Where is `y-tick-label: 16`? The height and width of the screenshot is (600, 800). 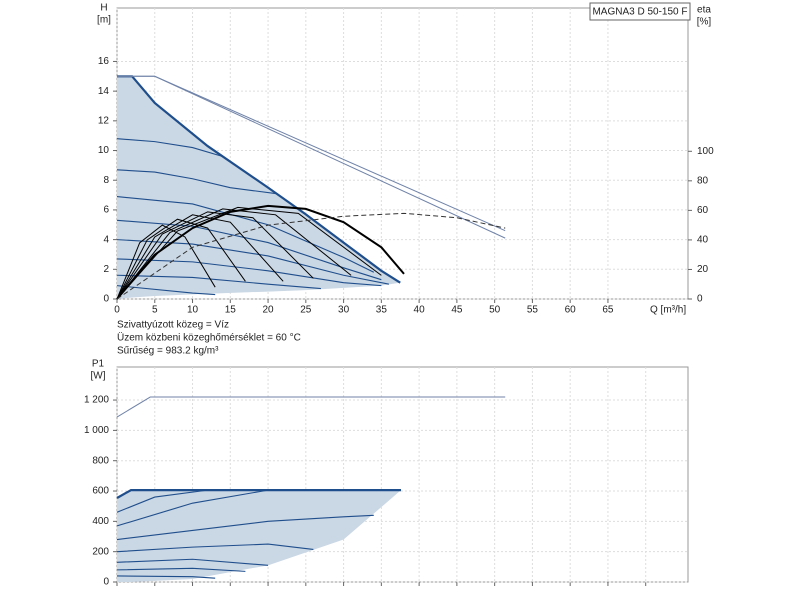 y-tick-label: 16 is located at coordinates (104, 61).